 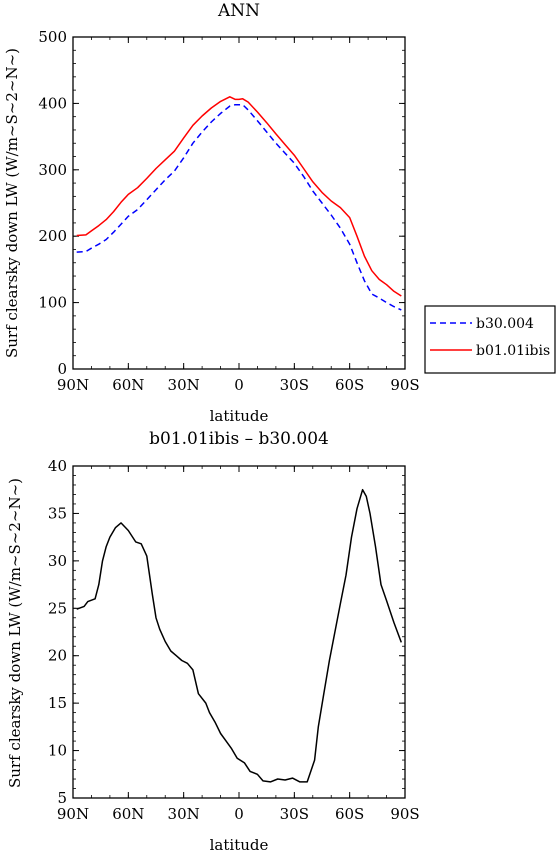 What do you see at coordinates (505, 324) in the screenshot?
I see `legend-label-b30-004: b30.004` at bounding box center [505, 324].